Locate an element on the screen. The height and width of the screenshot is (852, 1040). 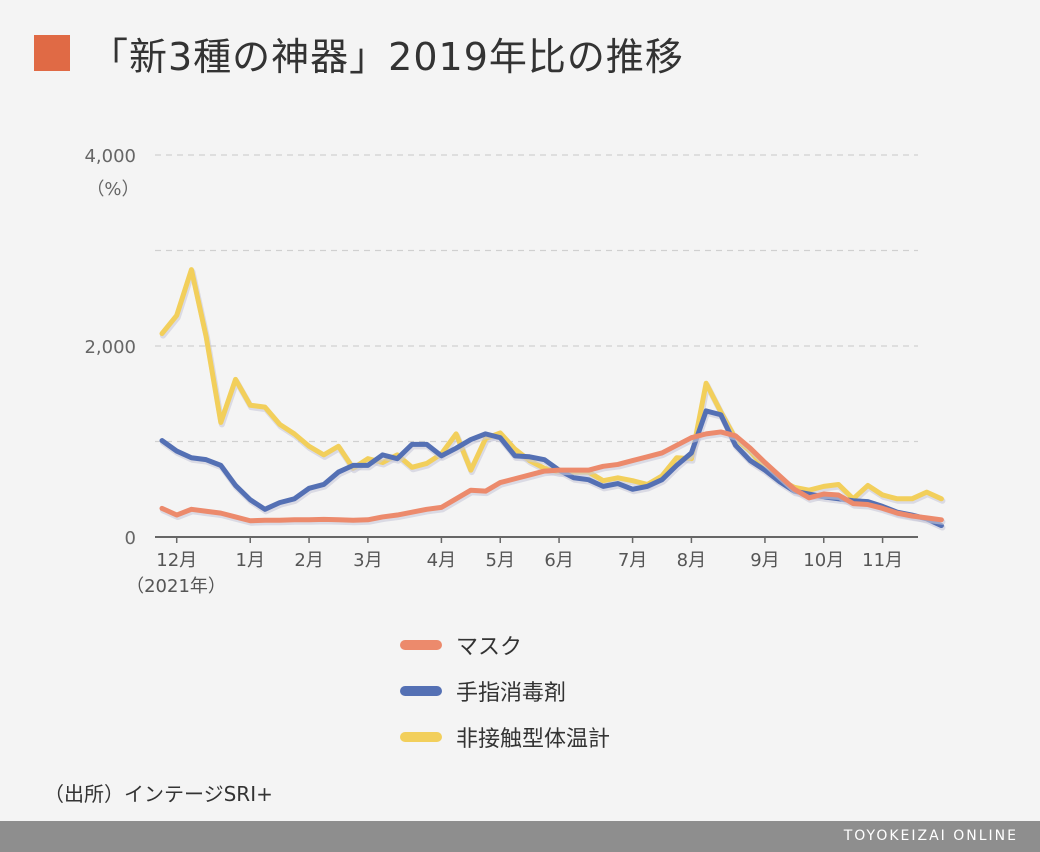
legend-swatch-thermometer is located at coordinates (421, 737).